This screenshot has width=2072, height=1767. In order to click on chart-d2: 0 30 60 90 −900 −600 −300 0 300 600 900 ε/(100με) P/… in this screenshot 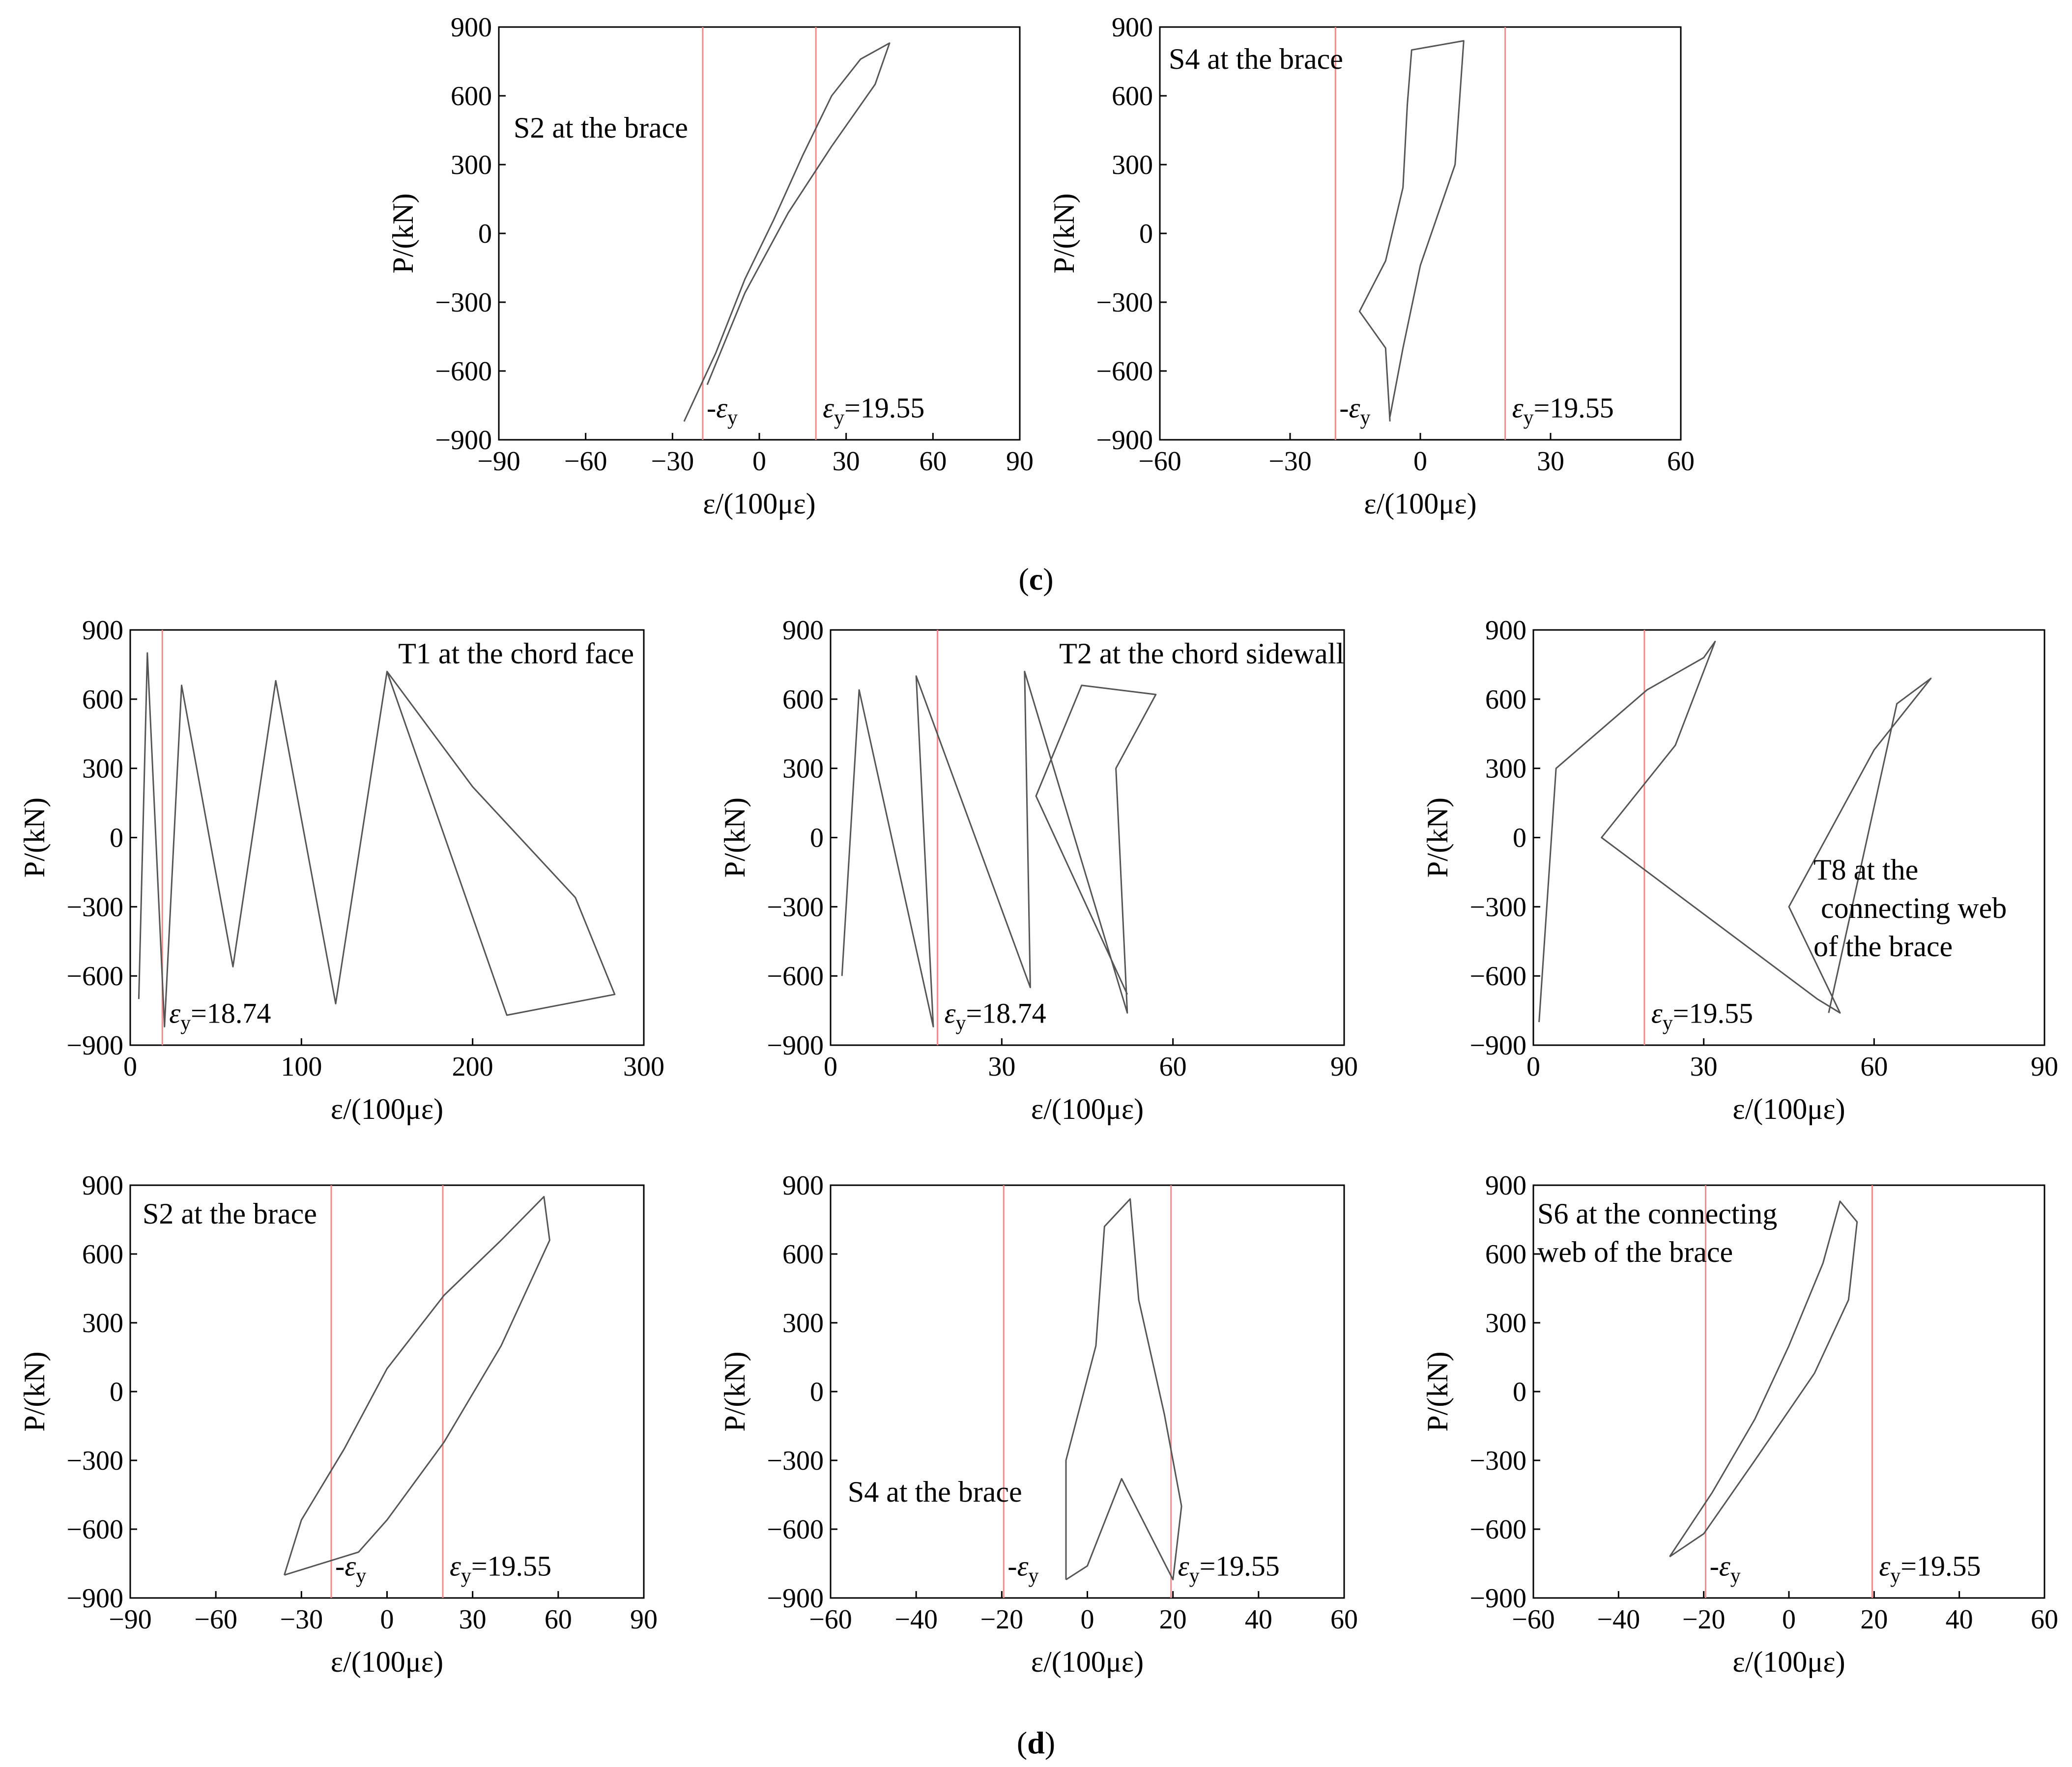, I will do `click(1038, 870)`.